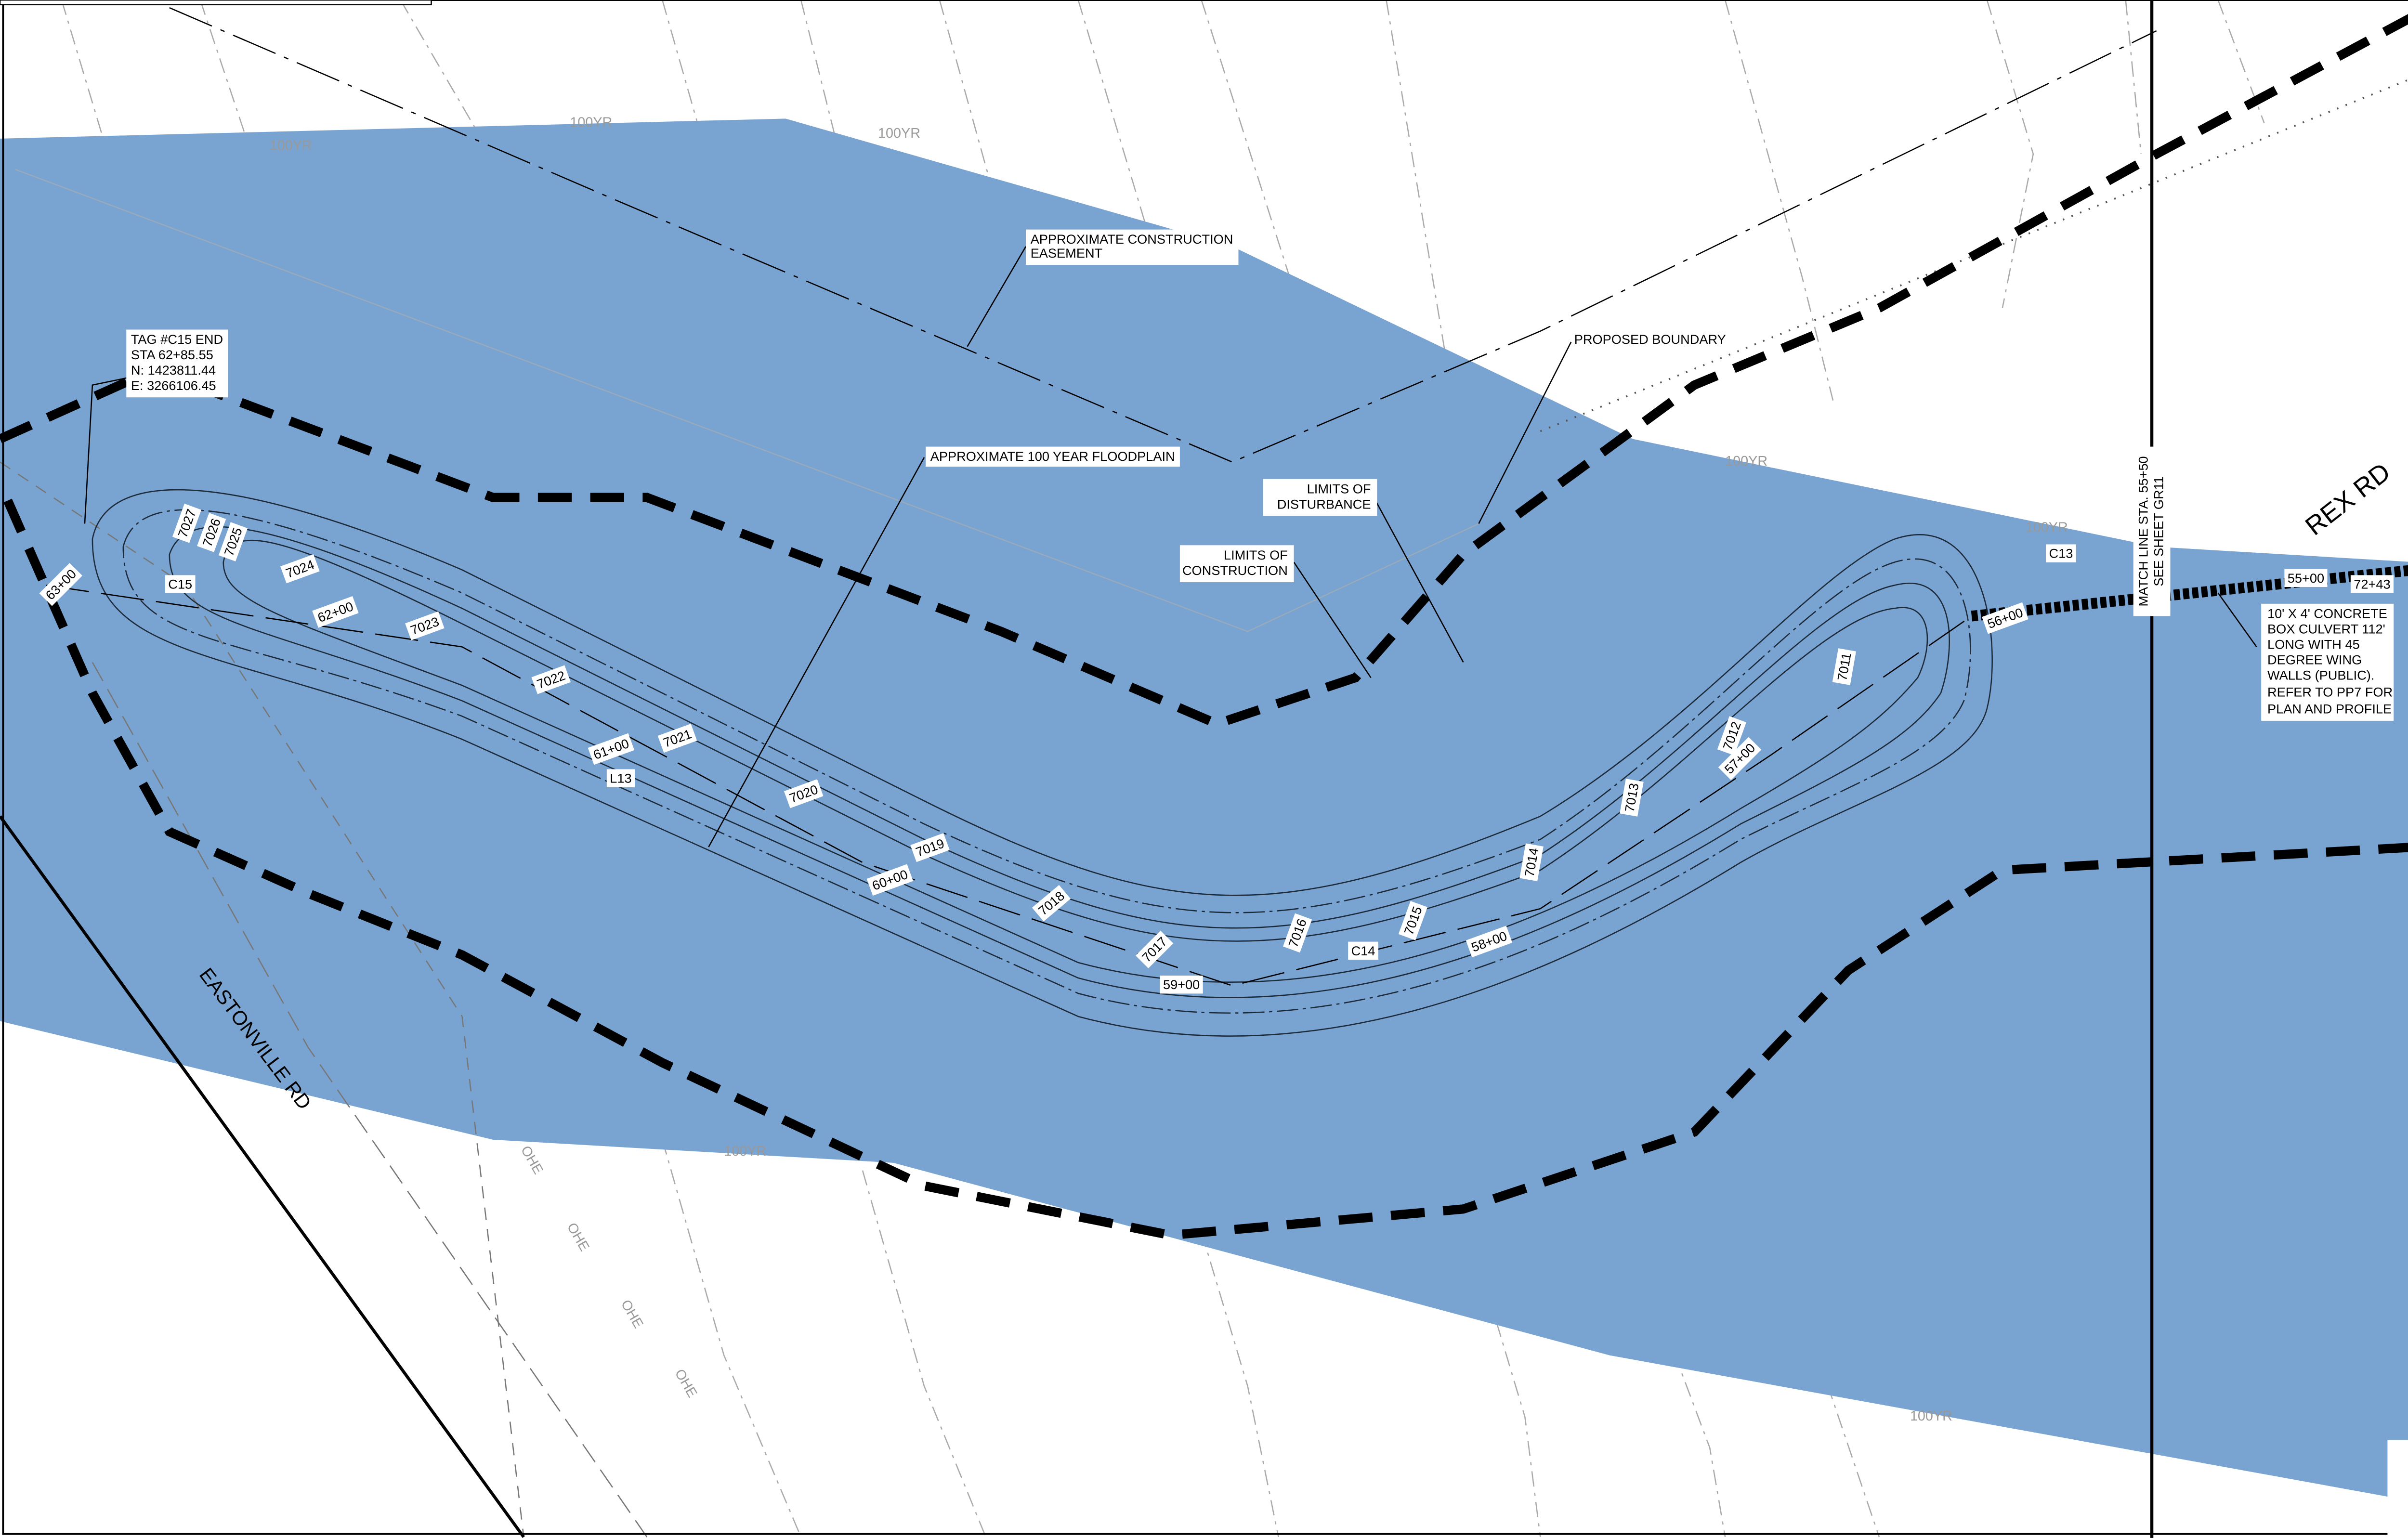 The width and height of the screenshot is (2408, 1538). I want to click on tag-label: C13, so click(2061, 553).